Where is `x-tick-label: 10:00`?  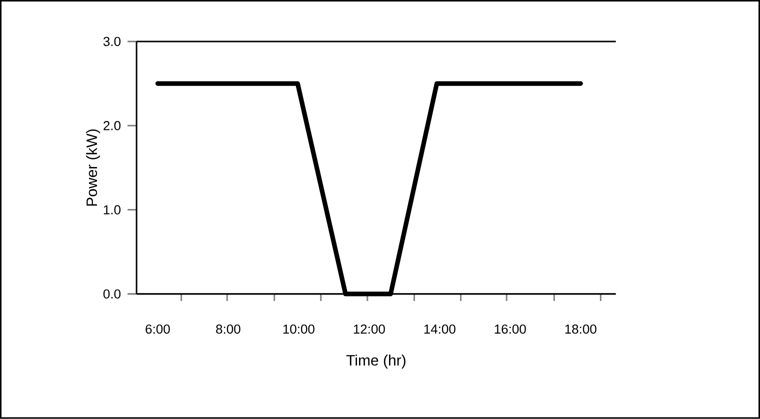 x-tick-label: 10:00 is located at coordinates (298, 329).